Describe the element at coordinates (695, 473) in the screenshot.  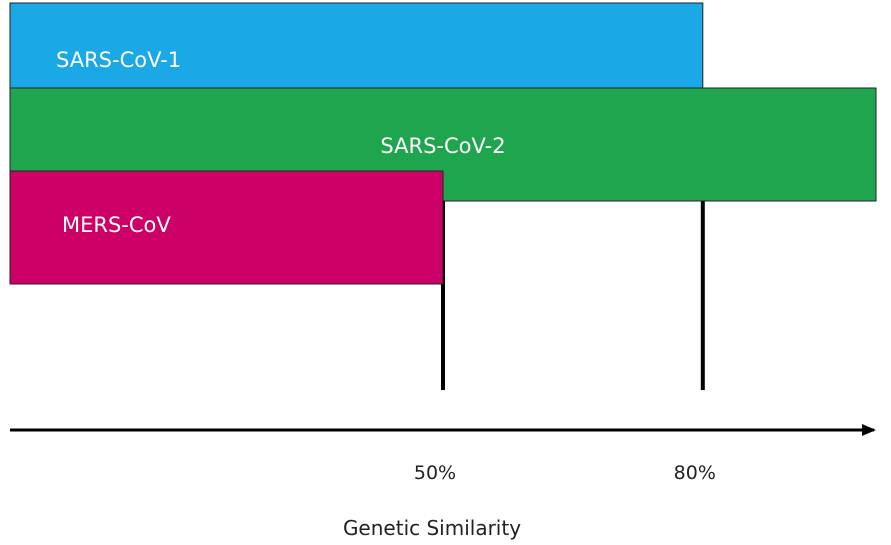
I see `x-tick-label-80: 80%` at that location.